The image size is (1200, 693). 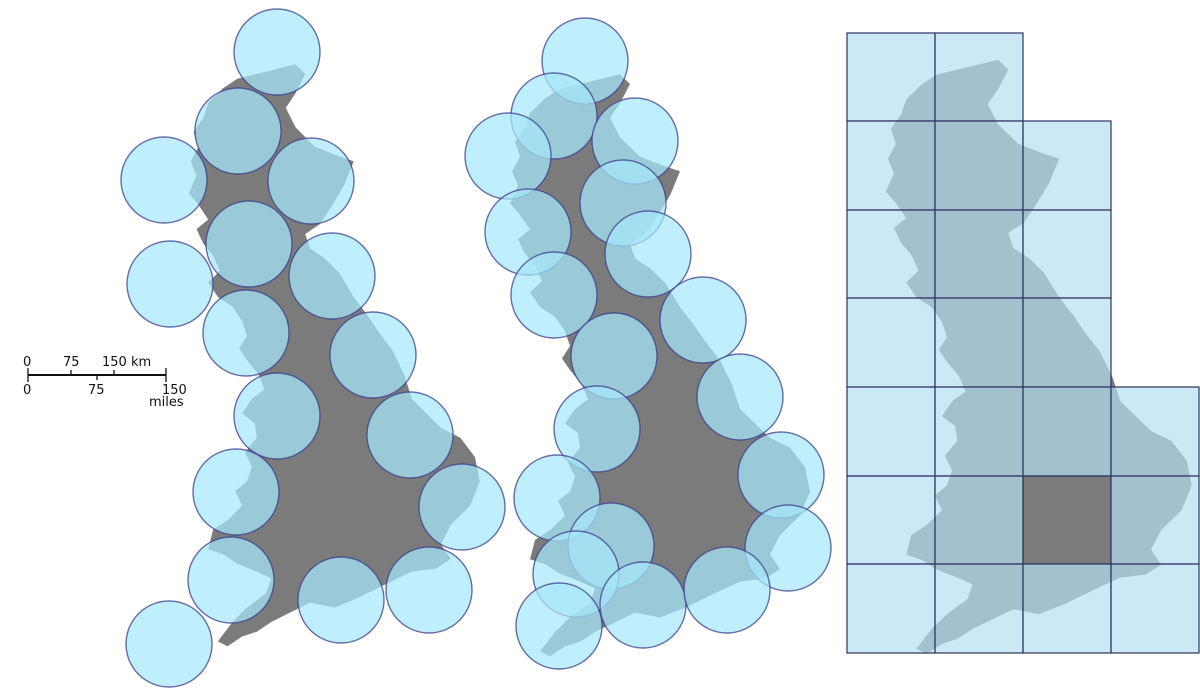 I want to click on grid-cell-r1-c2, so click(x=1067, y=165).